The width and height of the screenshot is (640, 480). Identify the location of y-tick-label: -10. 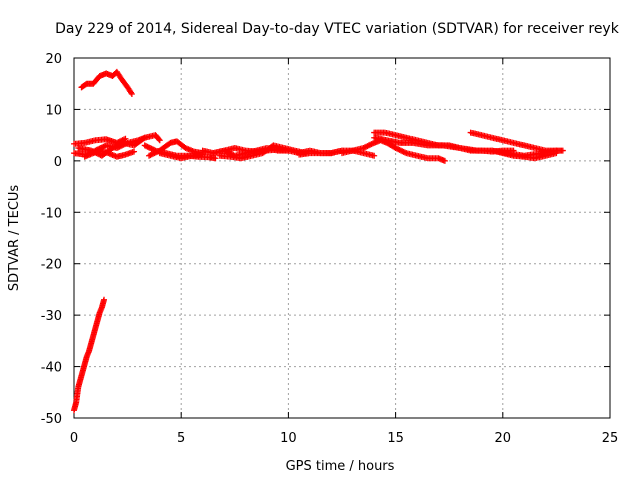
(51, 213).